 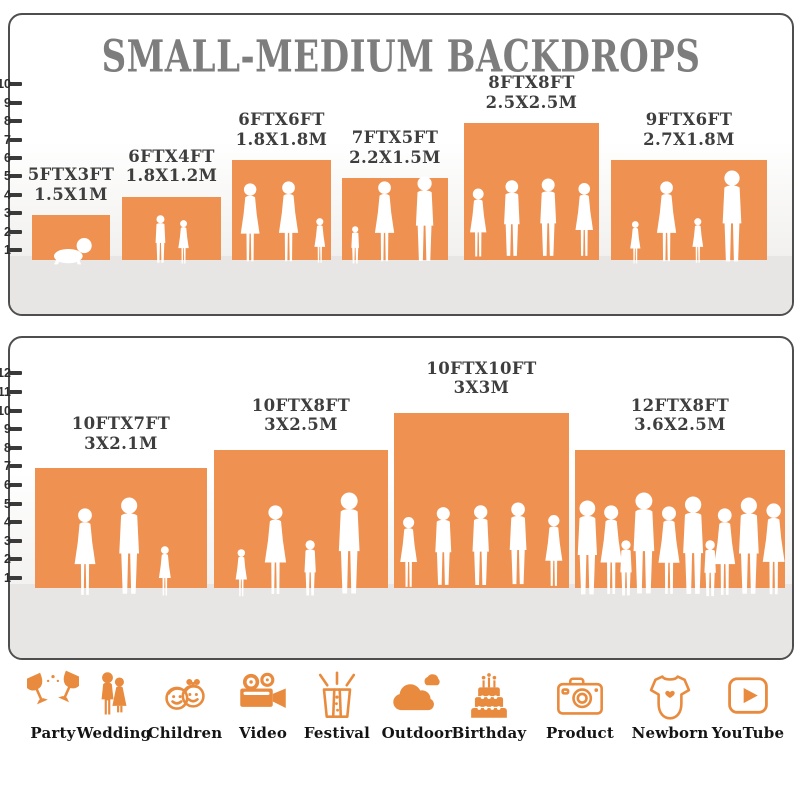 I want to click on size-label-ft: 6FTX6FT, so click(x=281, y=120).